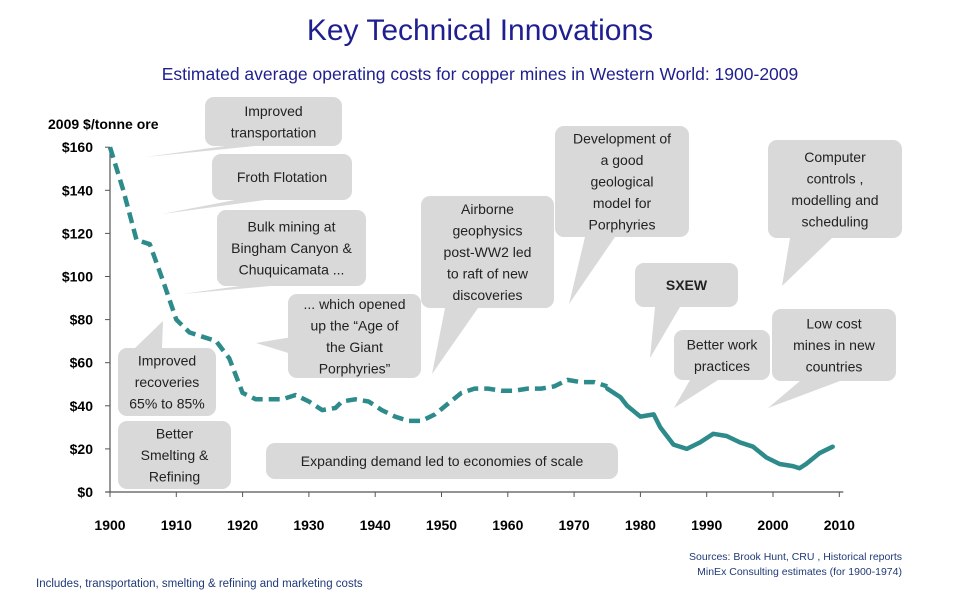 The height and width of the screenshot is (594, 960). I want to click on annotation-line: Low cost, so click(833, 324).